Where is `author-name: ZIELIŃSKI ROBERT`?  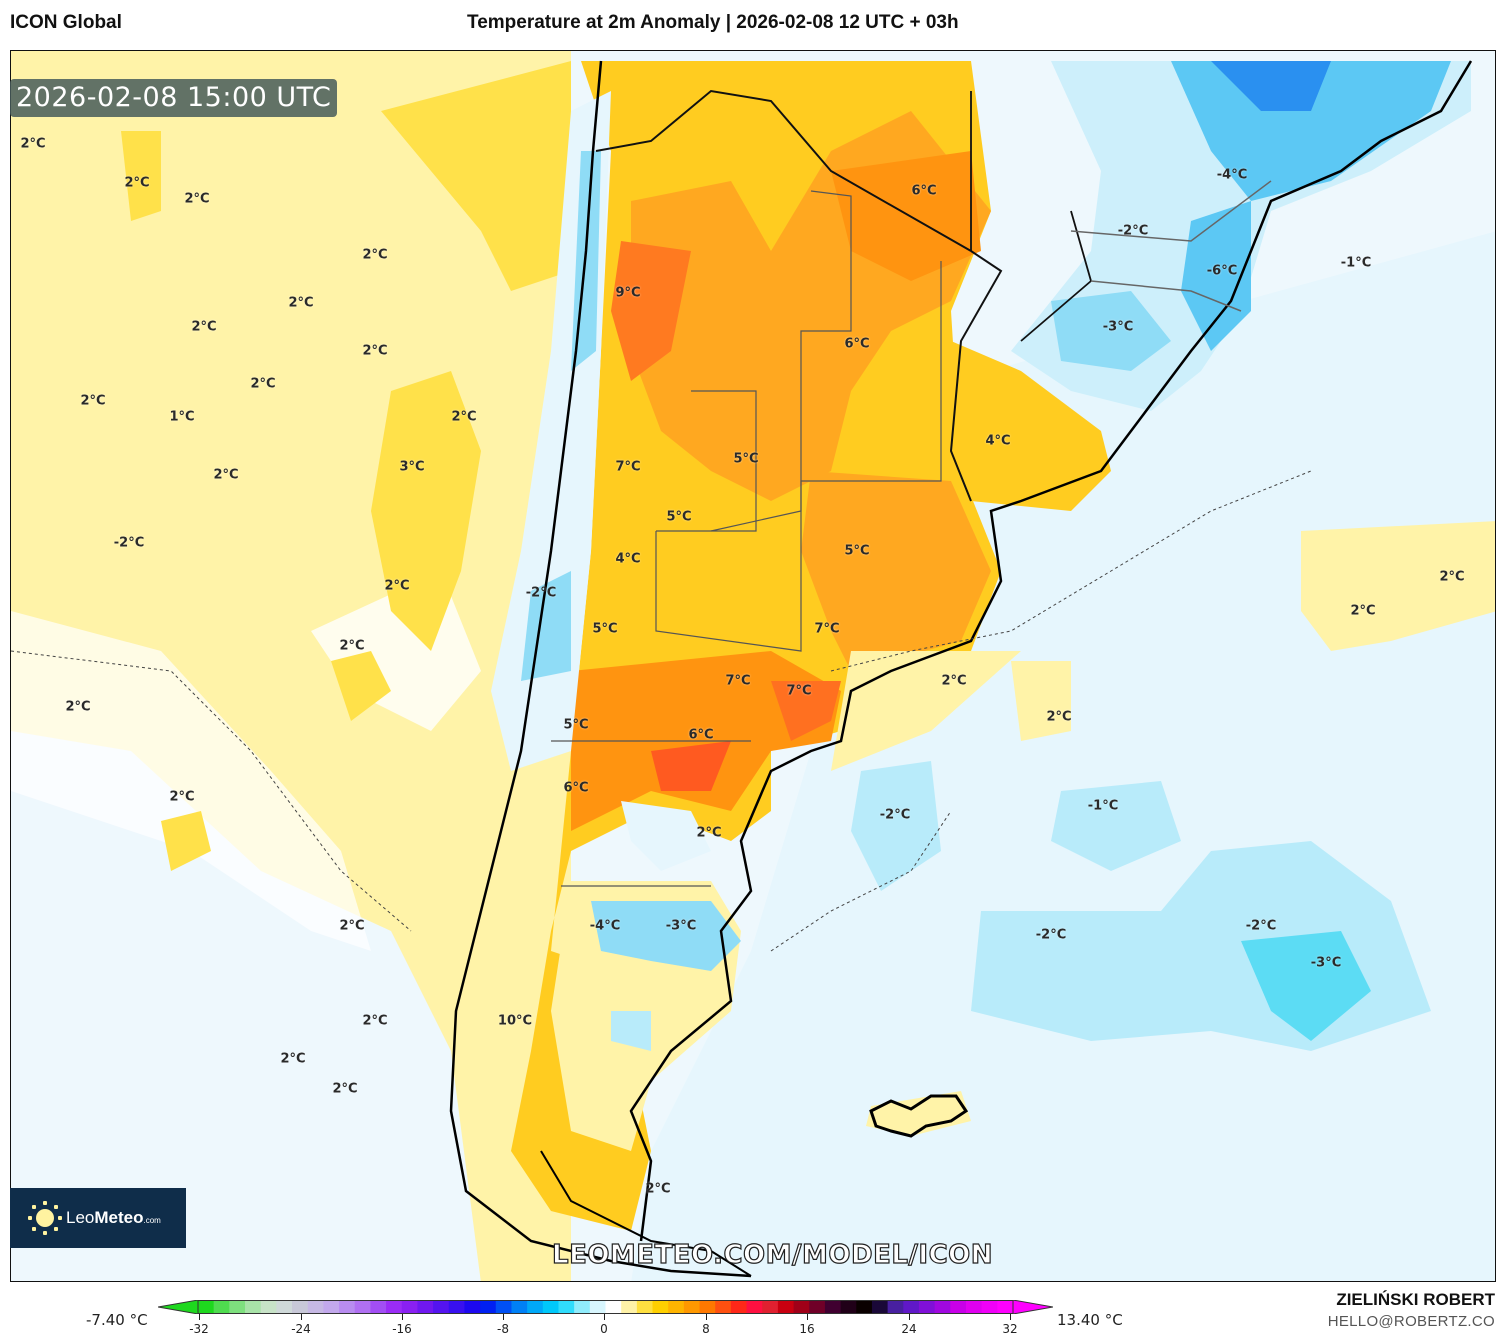 author-name: ZIELIŃSKI ROBERT is located at coordinates (1415, 1299).